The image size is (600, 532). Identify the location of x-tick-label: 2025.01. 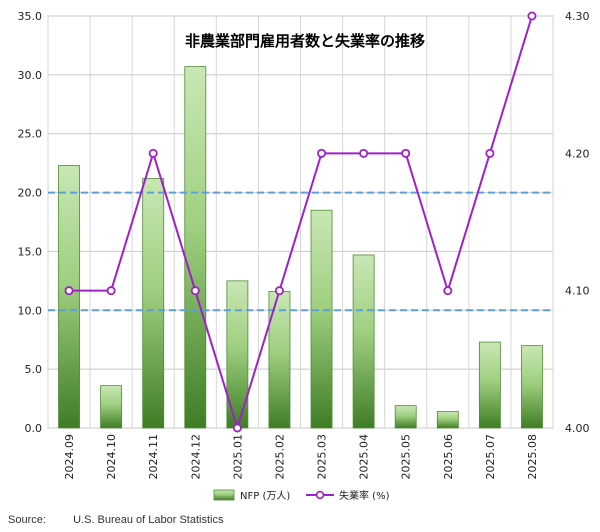
(237, 457).